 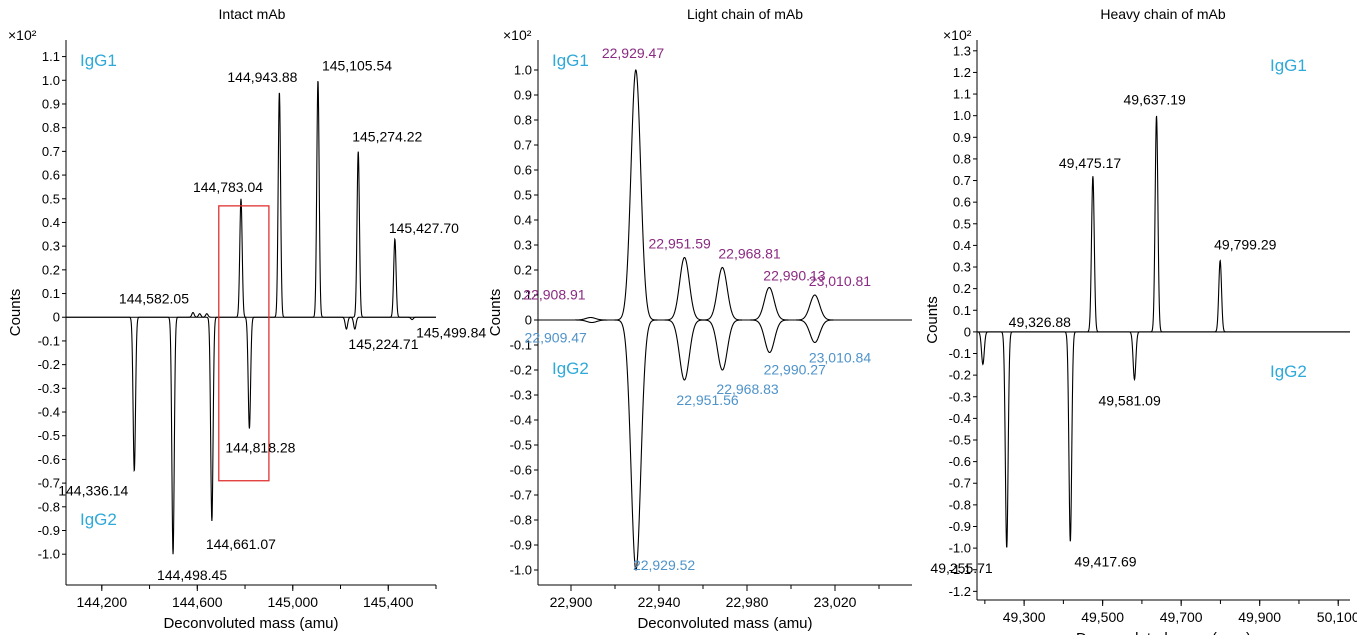 I want to click on peak-label: 23,010.84, so click(x=840, y=358).